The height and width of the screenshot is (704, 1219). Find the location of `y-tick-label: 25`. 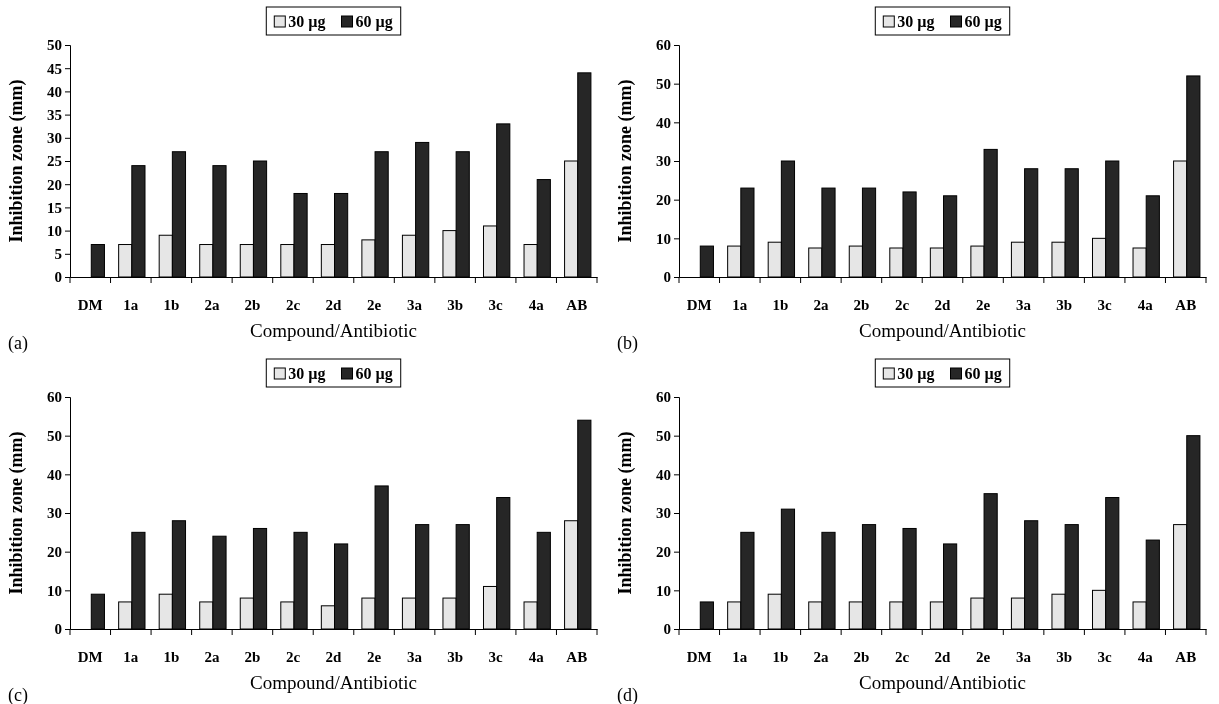

y-tick-label: 25 is located at coordinates (54, 161).